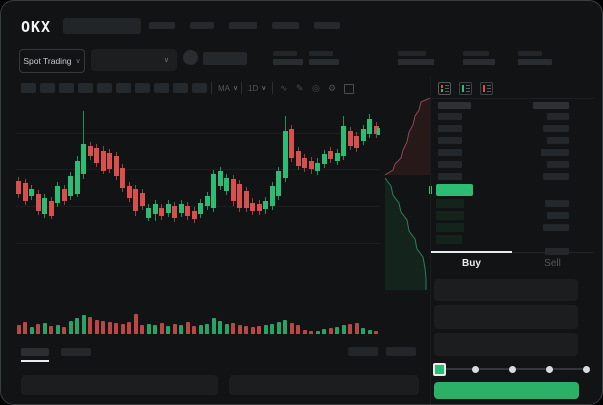  Describe the element at coordinates (78, 61) in the screenshot. I see `chevron-down-icon: ∨` at that location.